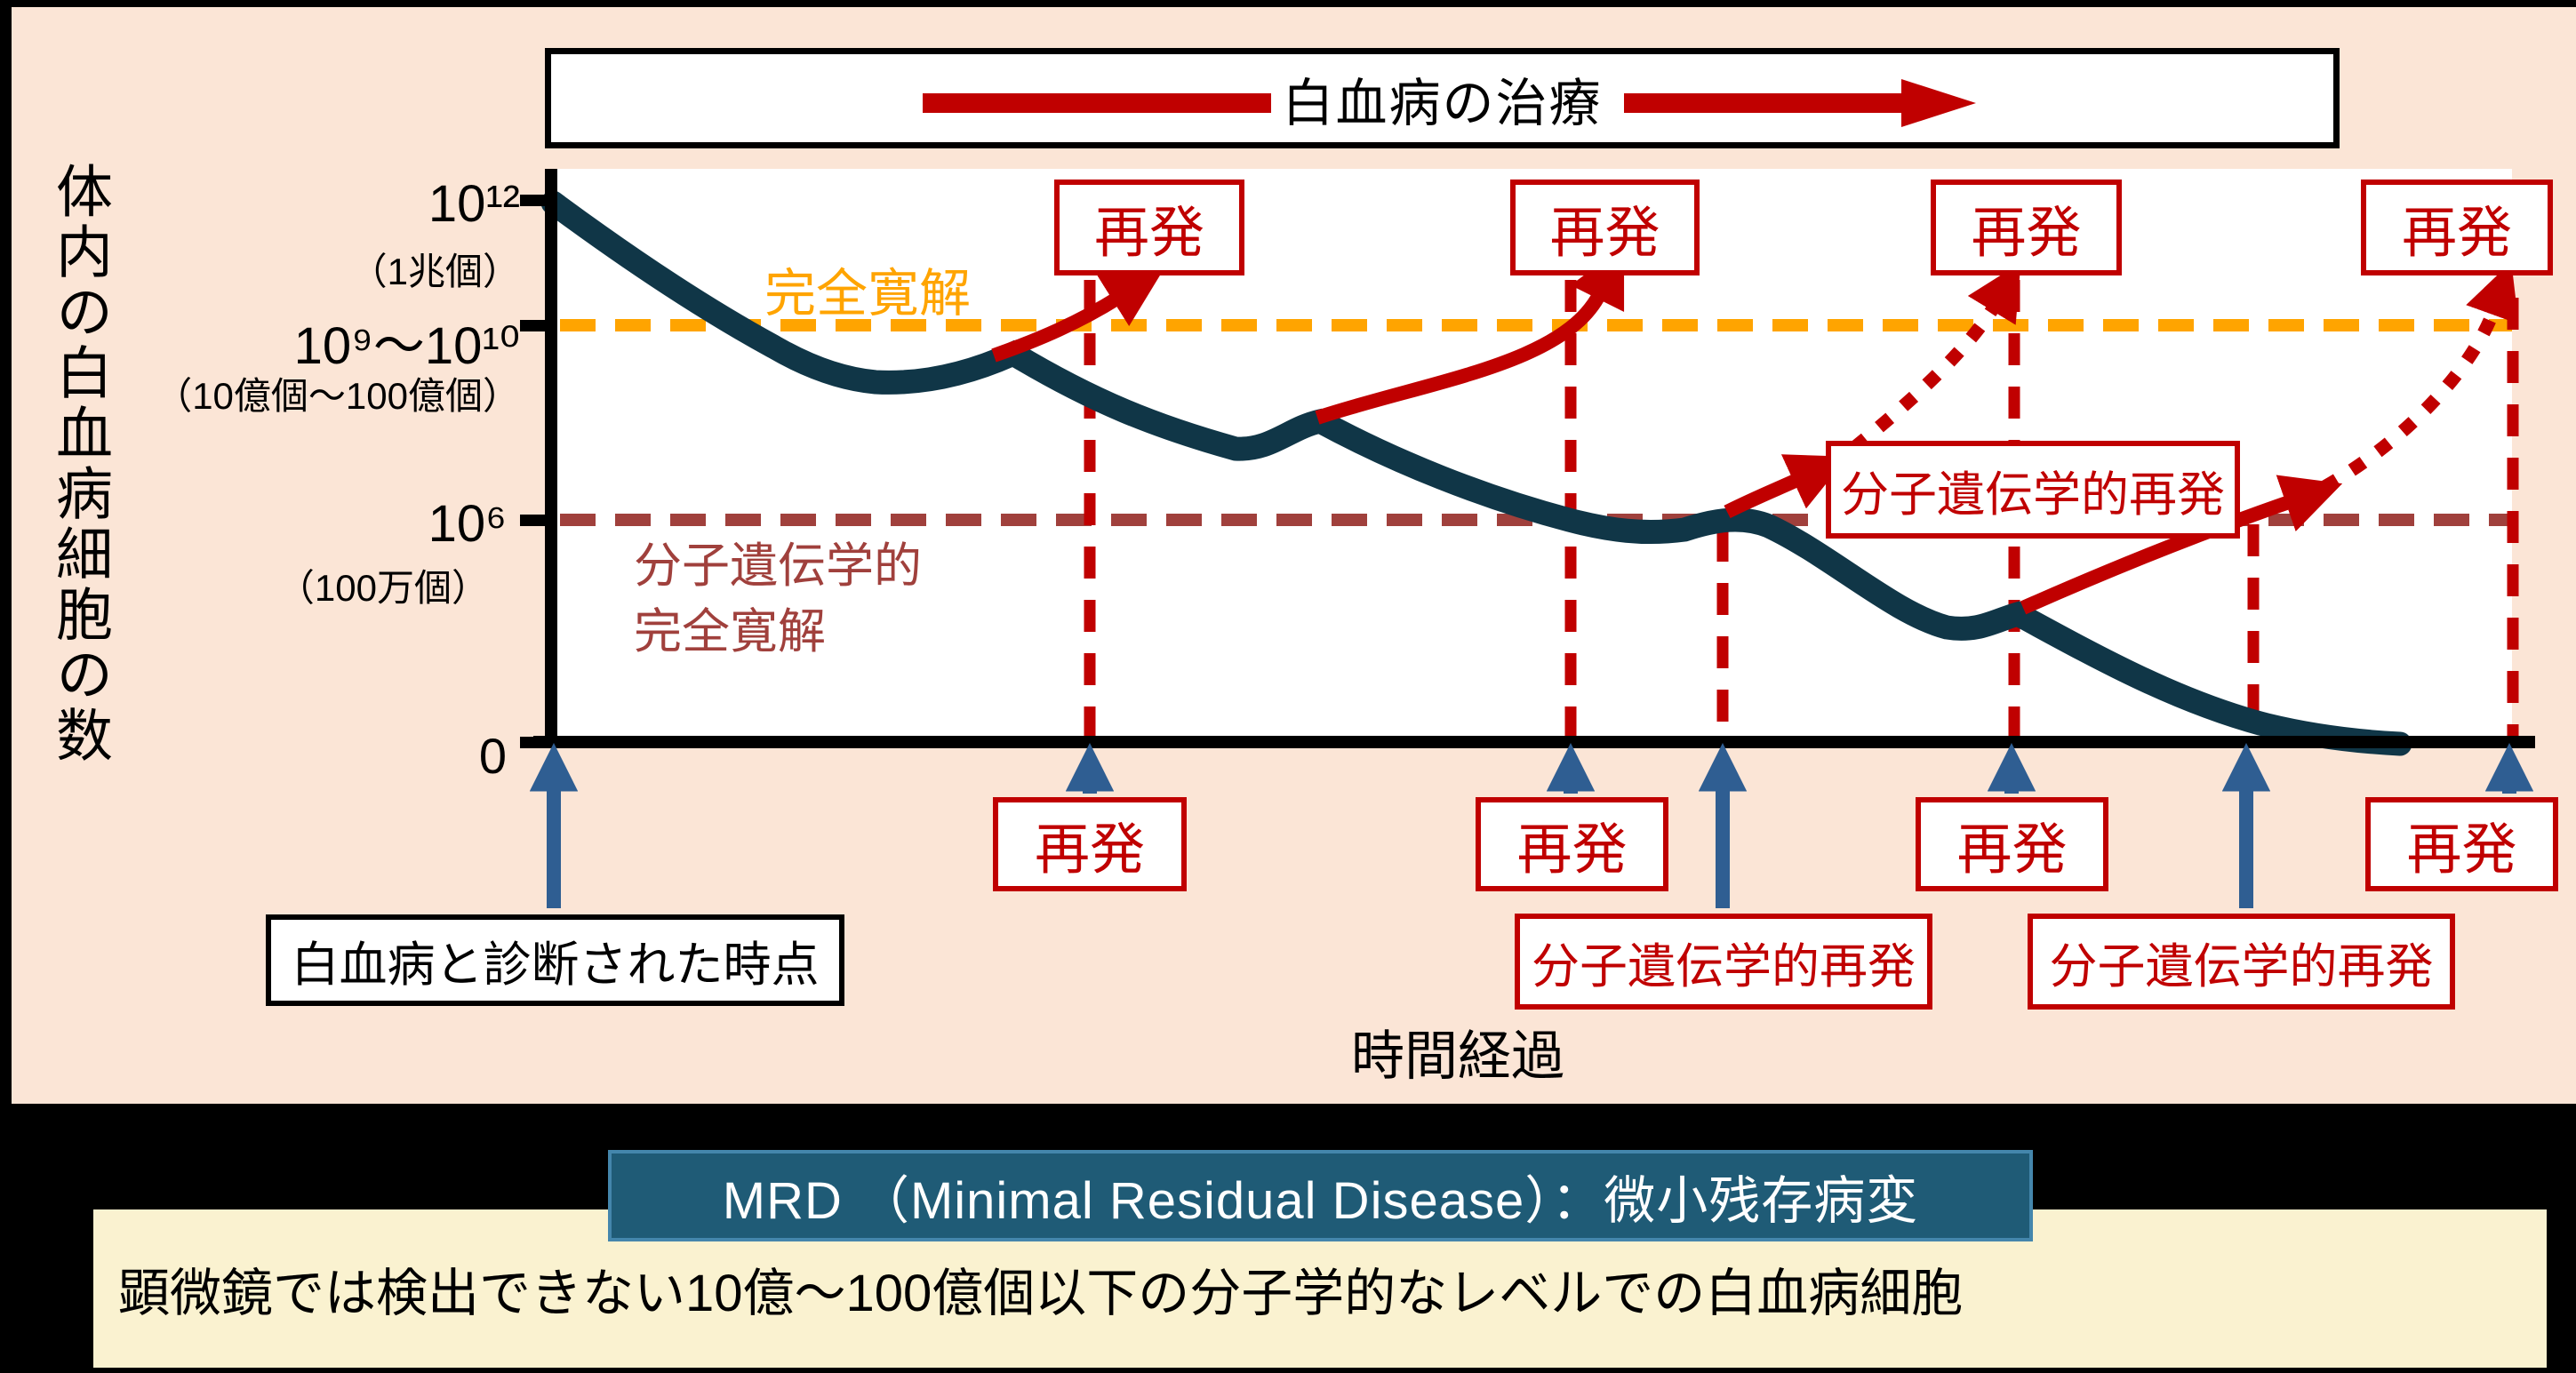 This screenshot has height=1373, width=2576. What do you see at coordinates (538, 742) in the screenshot?
I see `tick-zero` at bounding box center [538, 742].